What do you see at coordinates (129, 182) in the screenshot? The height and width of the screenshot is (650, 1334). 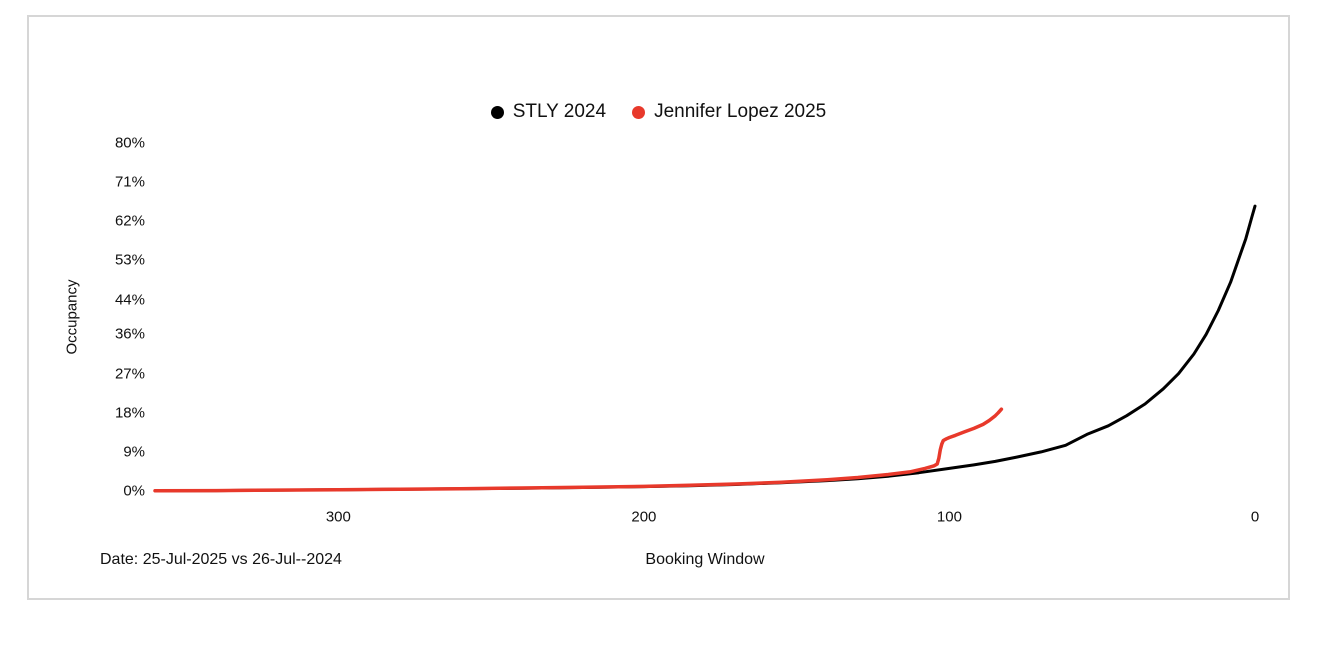 I see `y-tick-label: 71%` at bounding box center [129, 182].